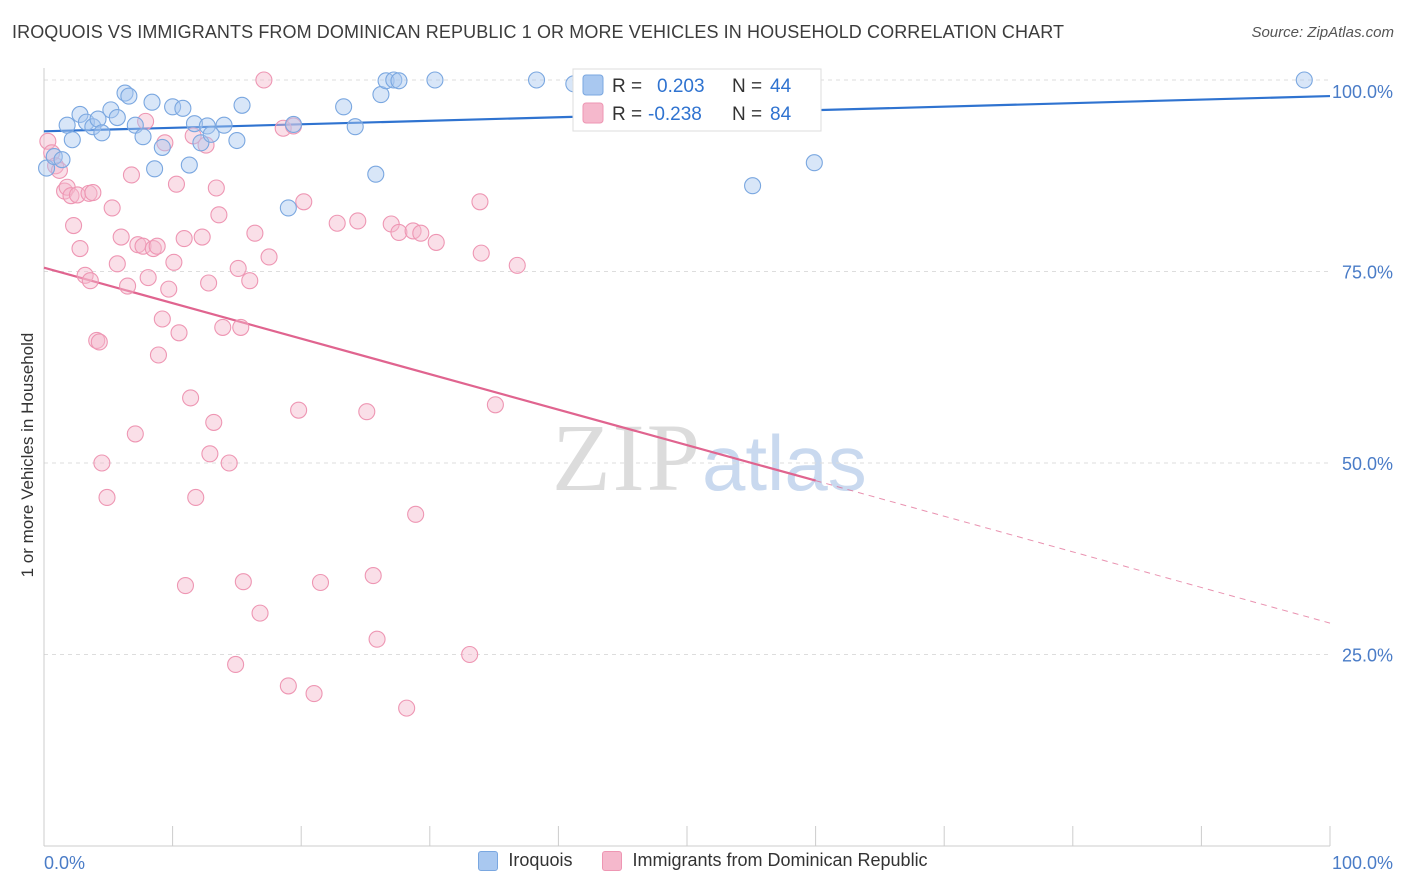  What do you see at coordinates (1073, 552) in the screenshot?
I see `trend-line-dominican-extrapolated` at bounding box center [1073, 552].